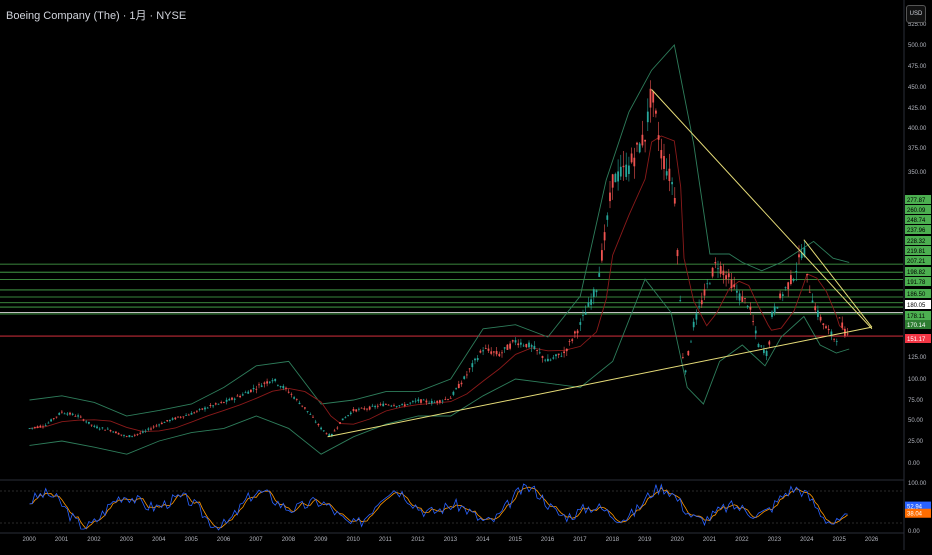 The width and height of the screenshot is (932, 555). Describe the element at coordinates (599, 382) in the screenshot. I see `trendline-support` at that location.